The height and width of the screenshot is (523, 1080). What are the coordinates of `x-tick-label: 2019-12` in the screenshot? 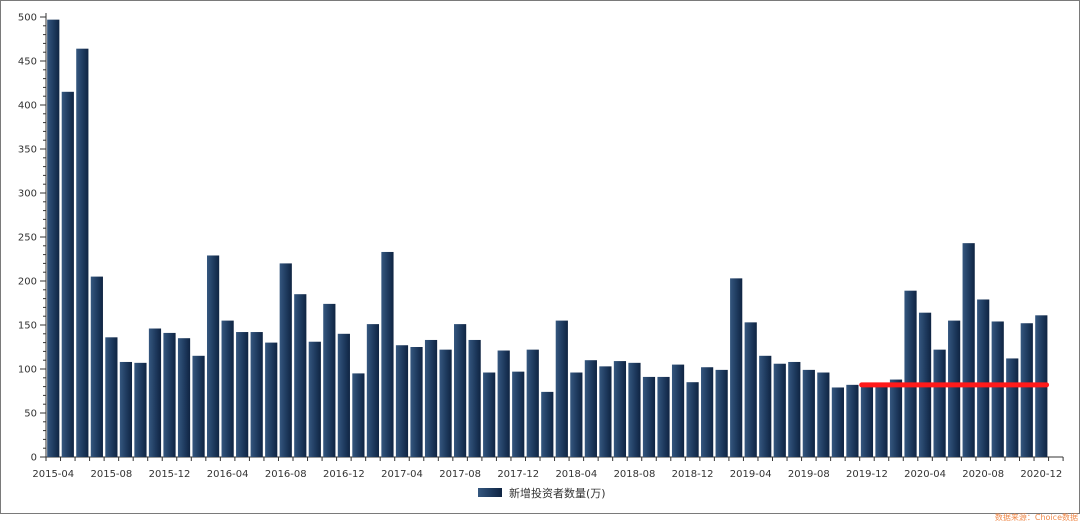 It's located at (867, 474).